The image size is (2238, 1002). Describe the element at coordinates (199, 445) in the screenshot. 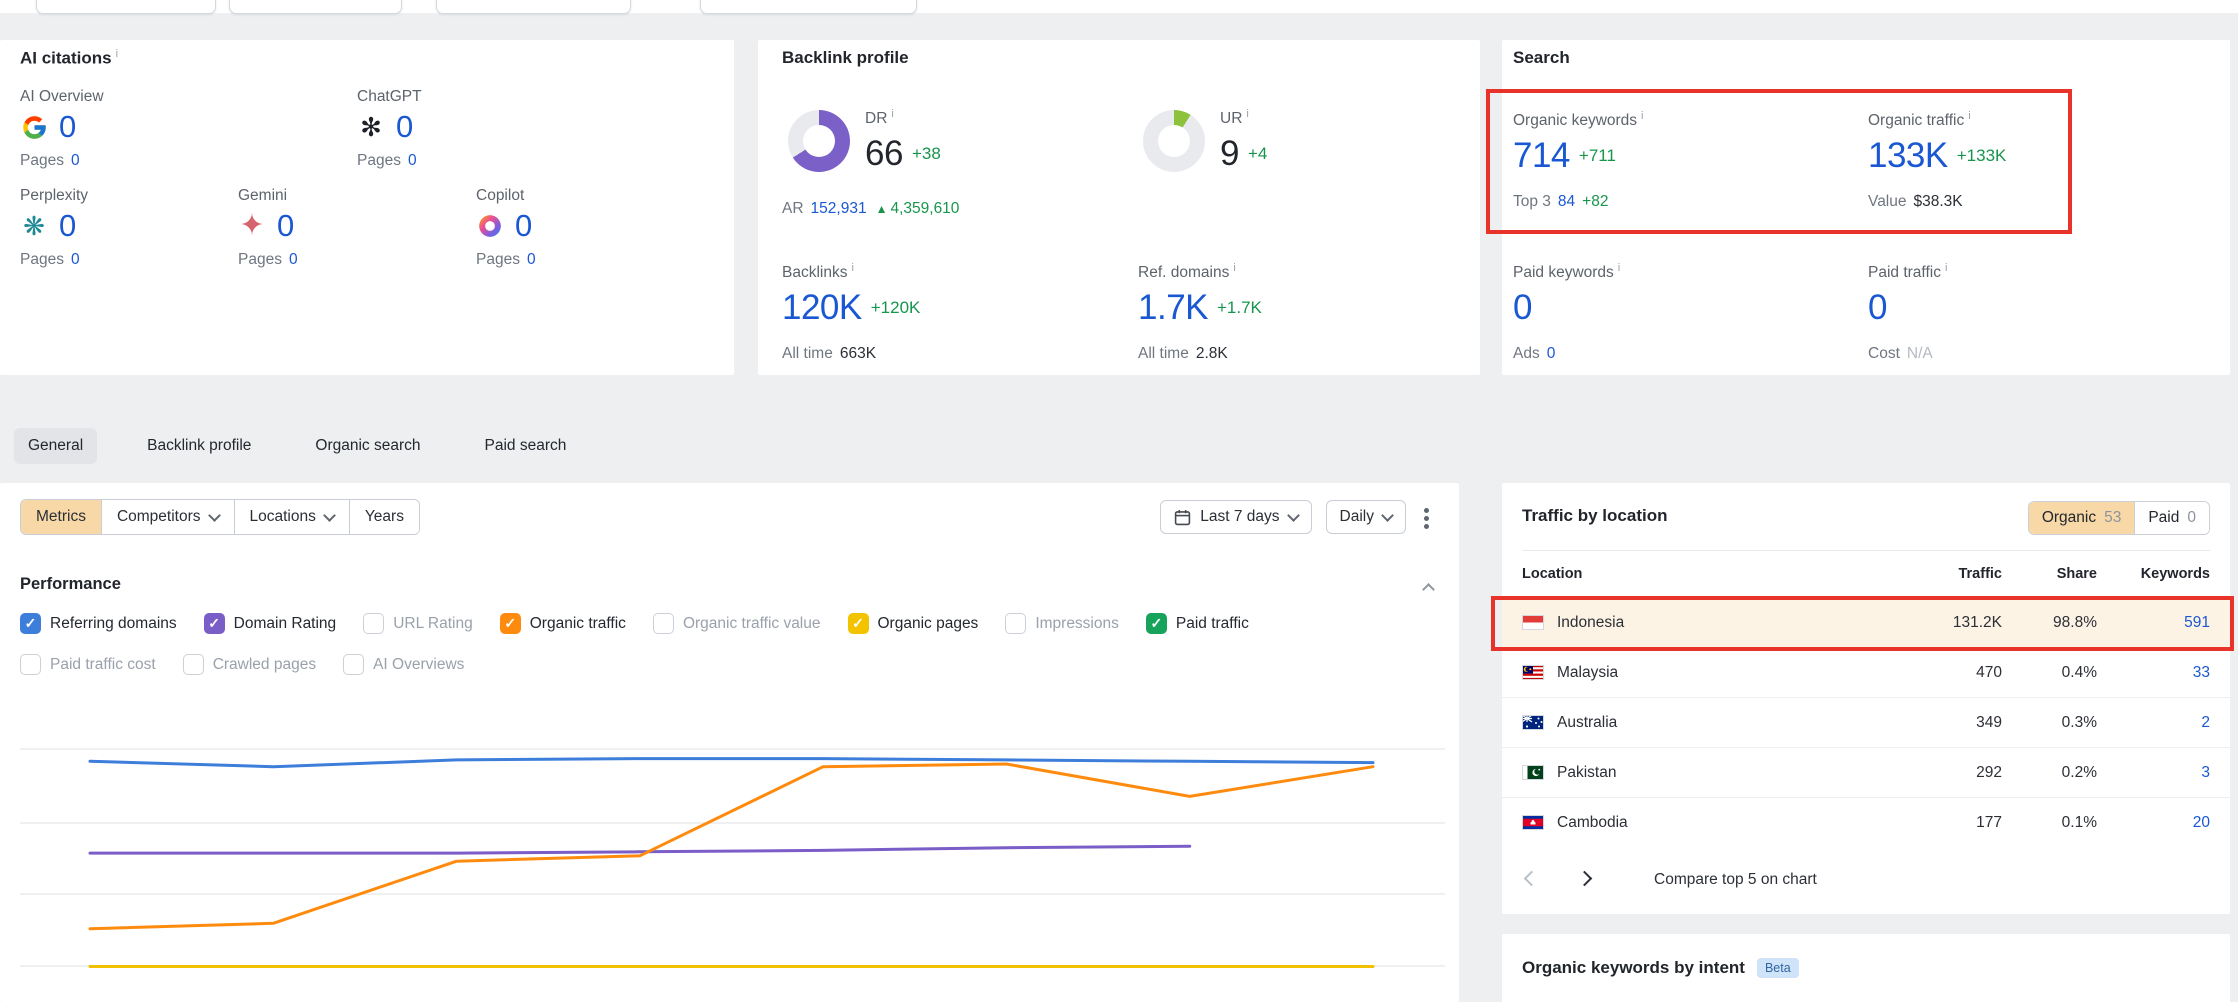

I see `tab-backlink-profile: Backlink profile` at that location.